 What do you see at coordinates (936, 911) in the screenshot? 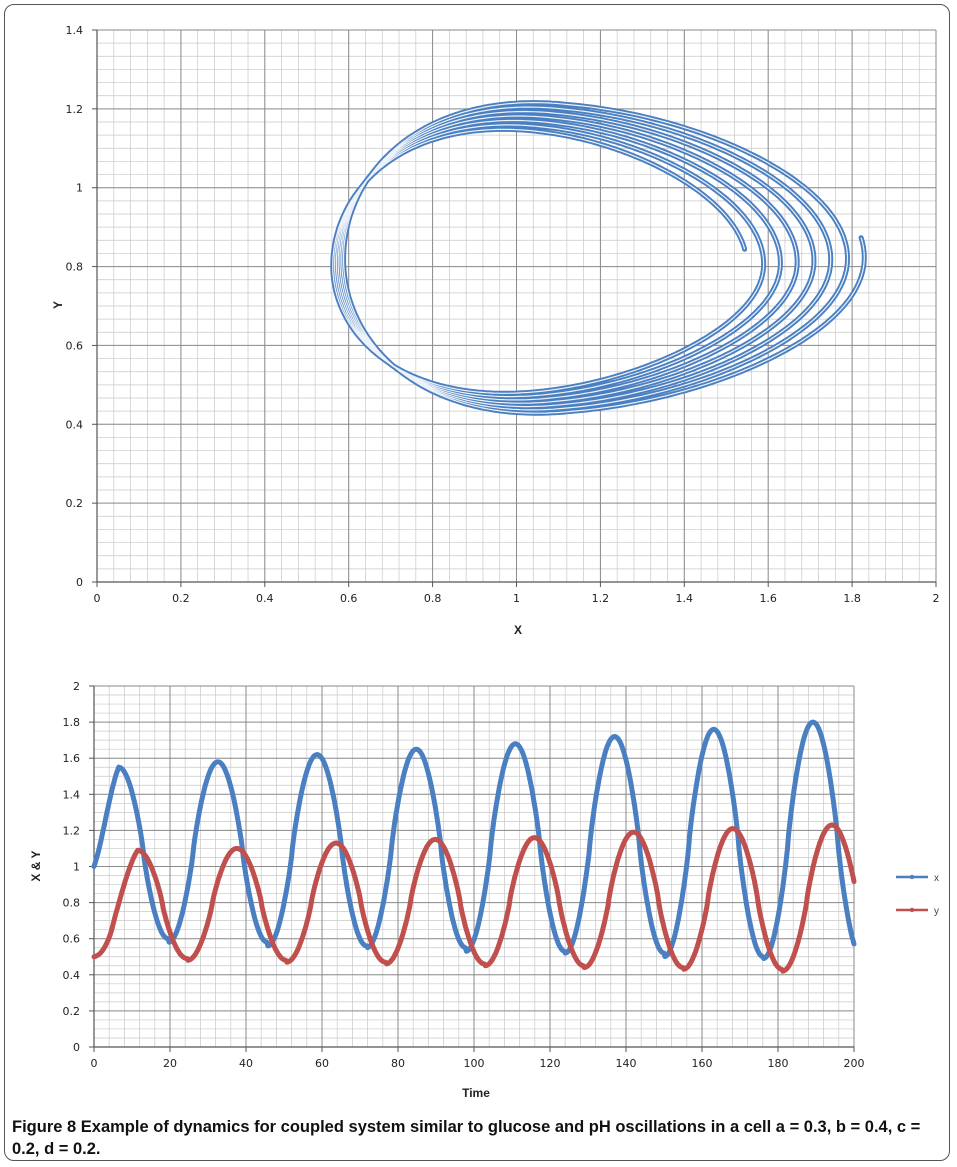
I see `legend-y-label: y` at bounding box center [936, 911].